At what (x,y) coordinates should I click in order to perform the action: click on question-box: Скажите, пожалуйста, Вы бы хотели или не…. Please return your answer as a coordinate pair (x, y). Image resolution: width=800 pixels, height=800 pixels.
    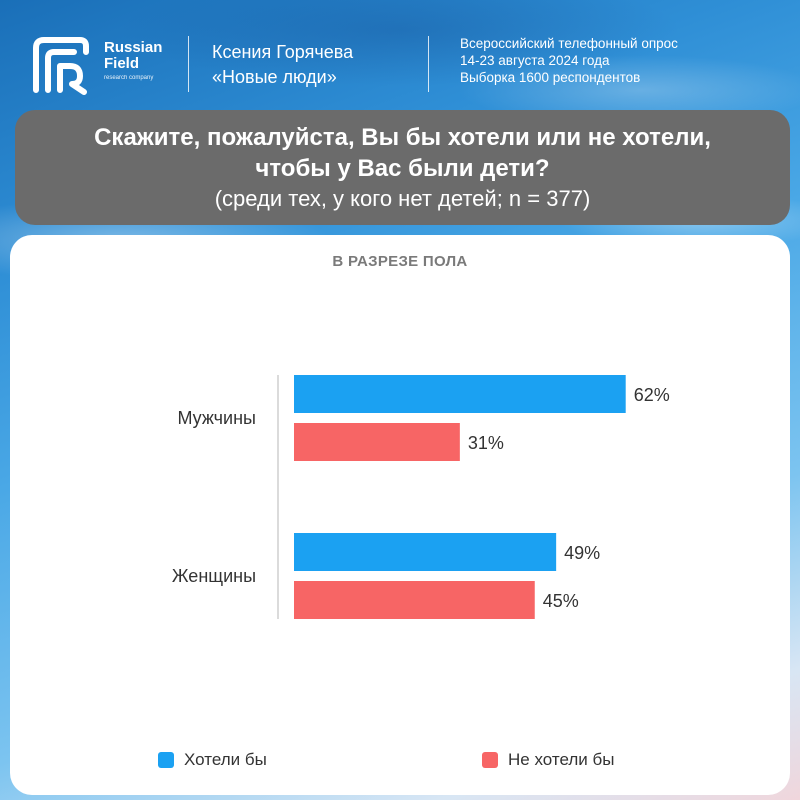
    Looking at the image, I should click on (402, 167).